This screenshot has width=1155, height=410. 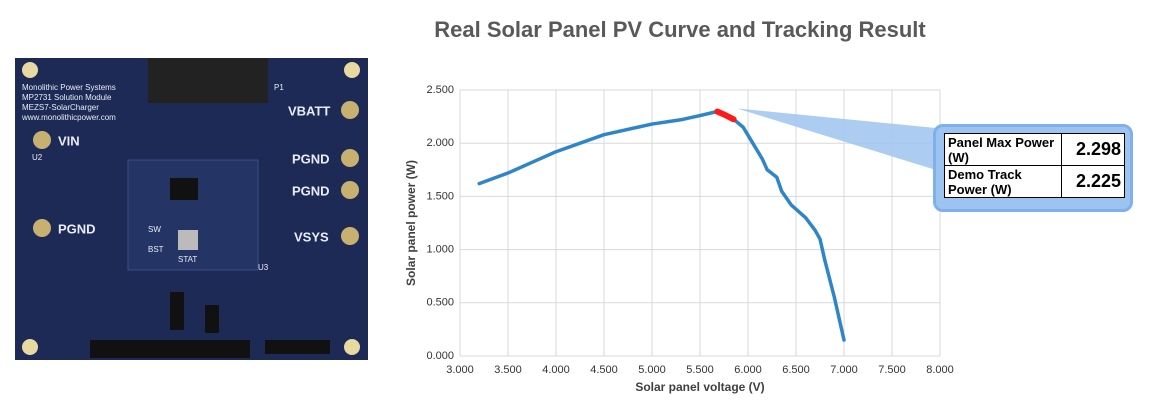 What do you see at coordinates (208, 80) in the screenshot?
I see `header-connector` at bounding box center [208, 80].